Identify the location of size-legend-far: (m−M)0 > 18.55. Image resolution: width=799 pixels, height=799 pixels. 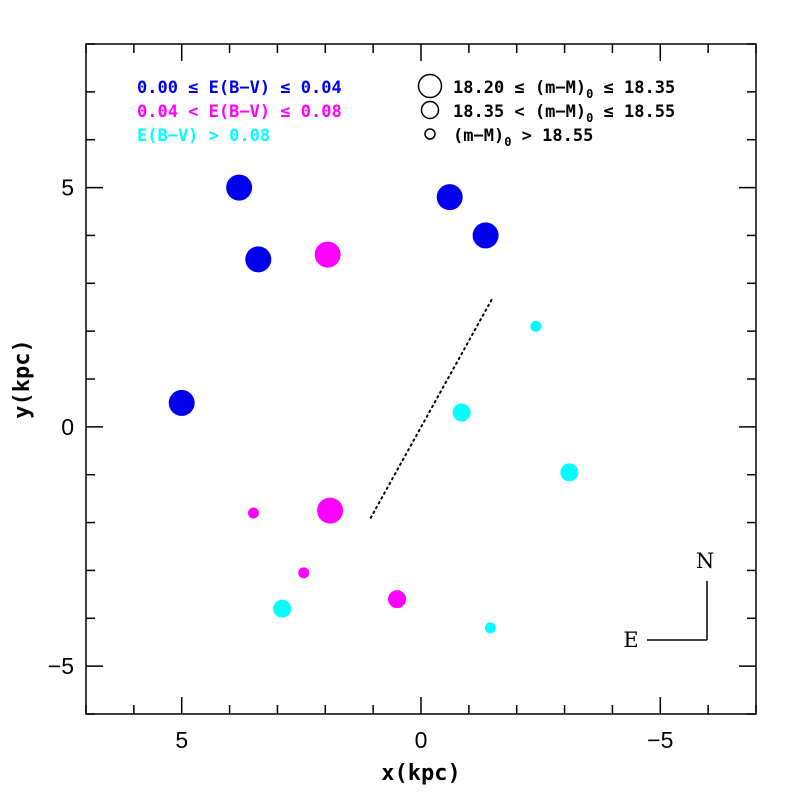
(523, 137).